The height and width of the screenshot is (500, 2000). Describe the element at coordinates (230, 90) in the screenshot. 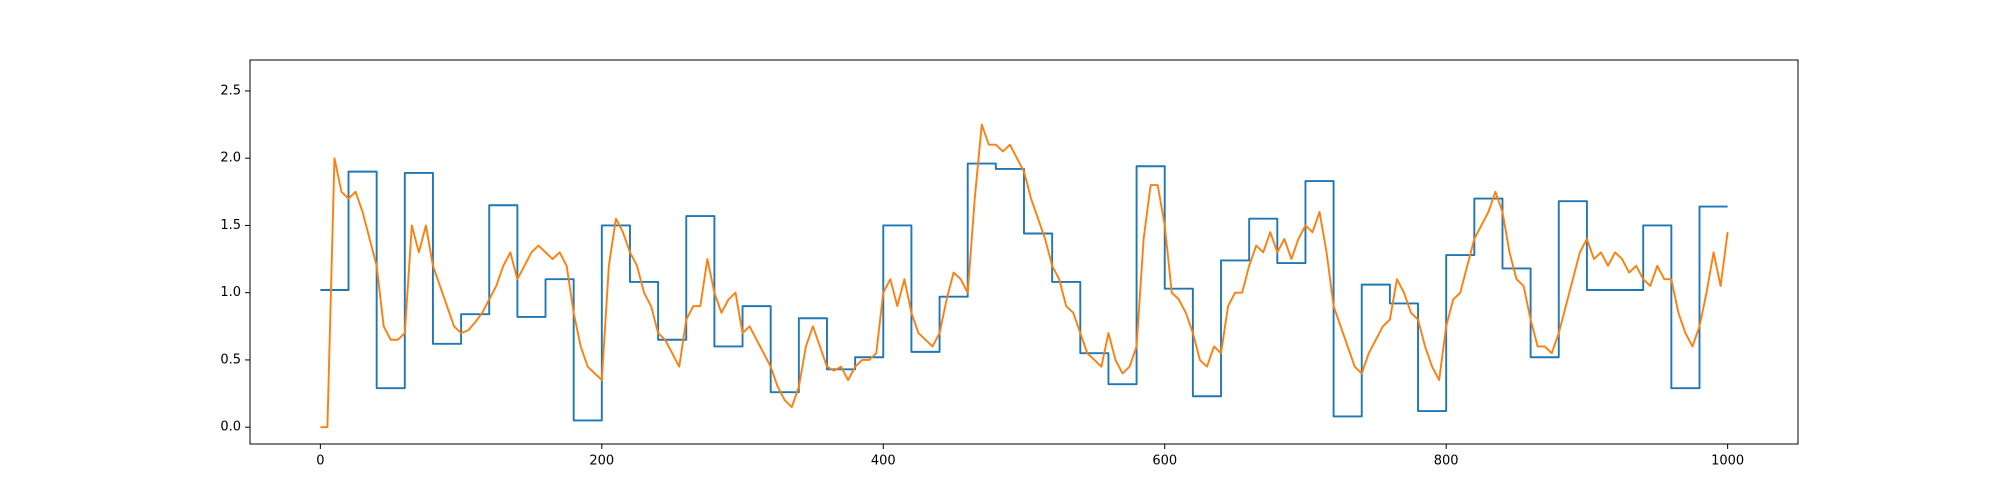

I see `y-tick-label: 2.5` at that location.